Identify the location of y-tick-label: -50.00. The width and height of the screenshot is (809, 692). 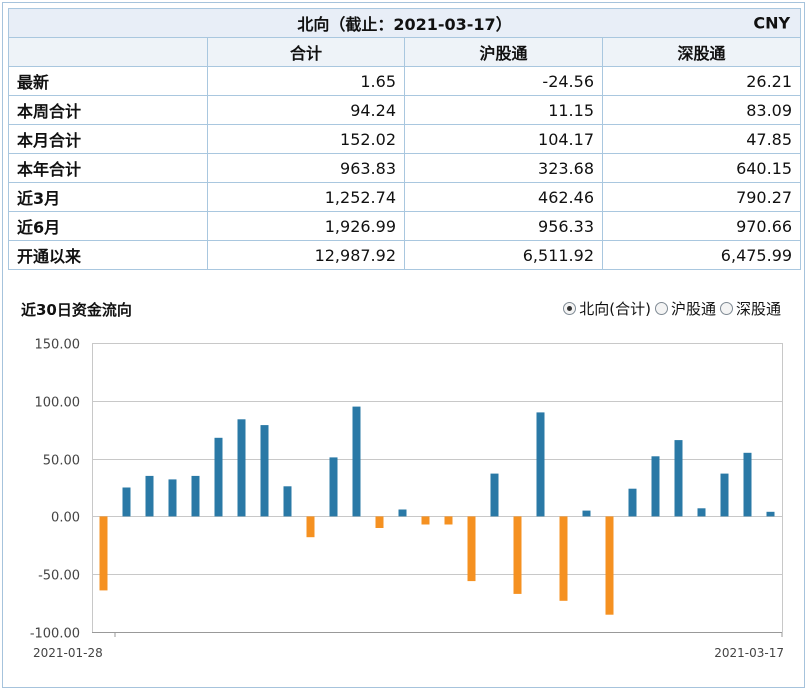
(59, 576).